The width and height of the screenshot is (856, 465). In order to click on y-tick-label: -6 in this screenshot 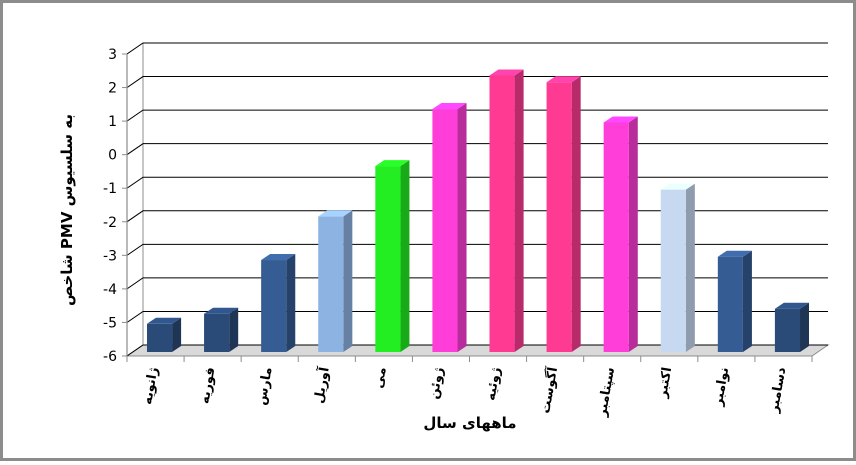, I will do `click(110, 357)`.